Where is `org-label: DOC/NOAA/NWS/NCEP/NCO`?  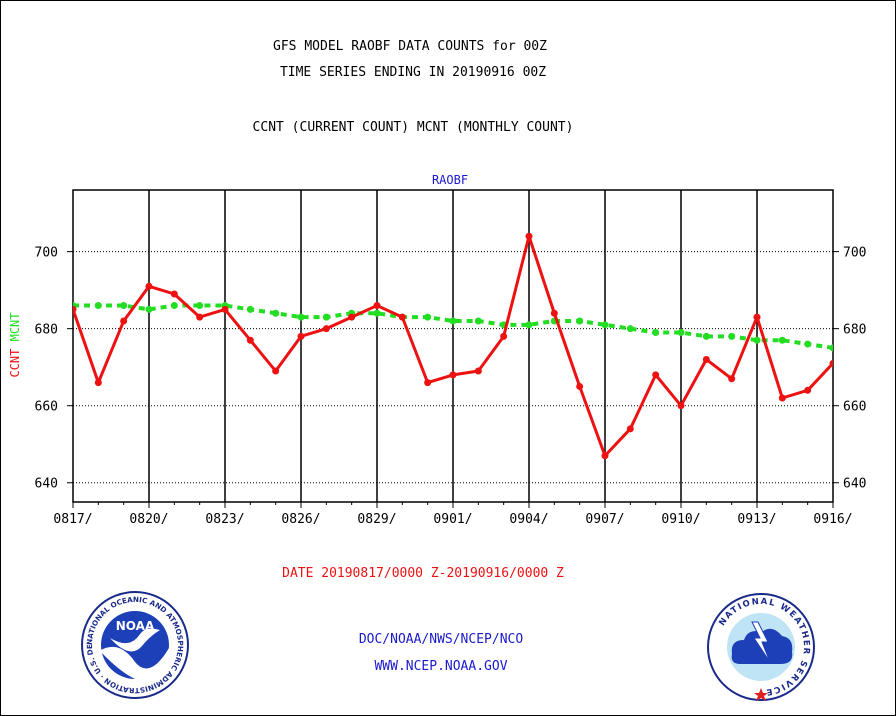
org-label: DOC/NOAA/NWS/NCEP/NCO is located at coordinates (441, 639).